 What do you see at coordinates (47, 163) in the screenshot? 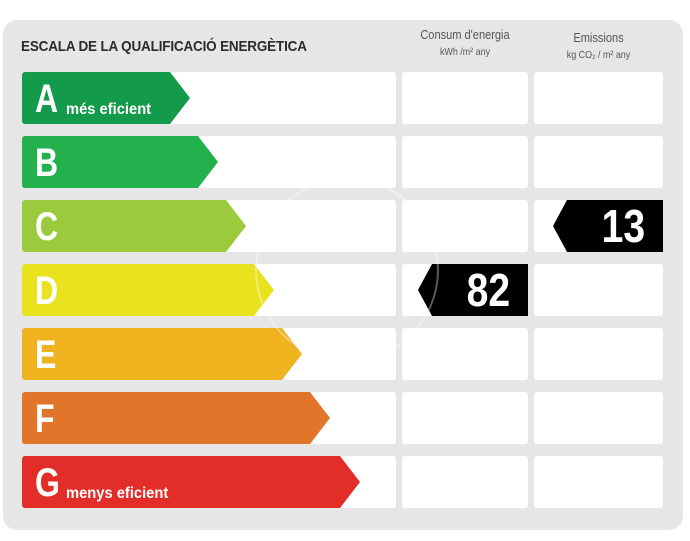
I see `rating-letter: B` at bounding box center [47, 163].